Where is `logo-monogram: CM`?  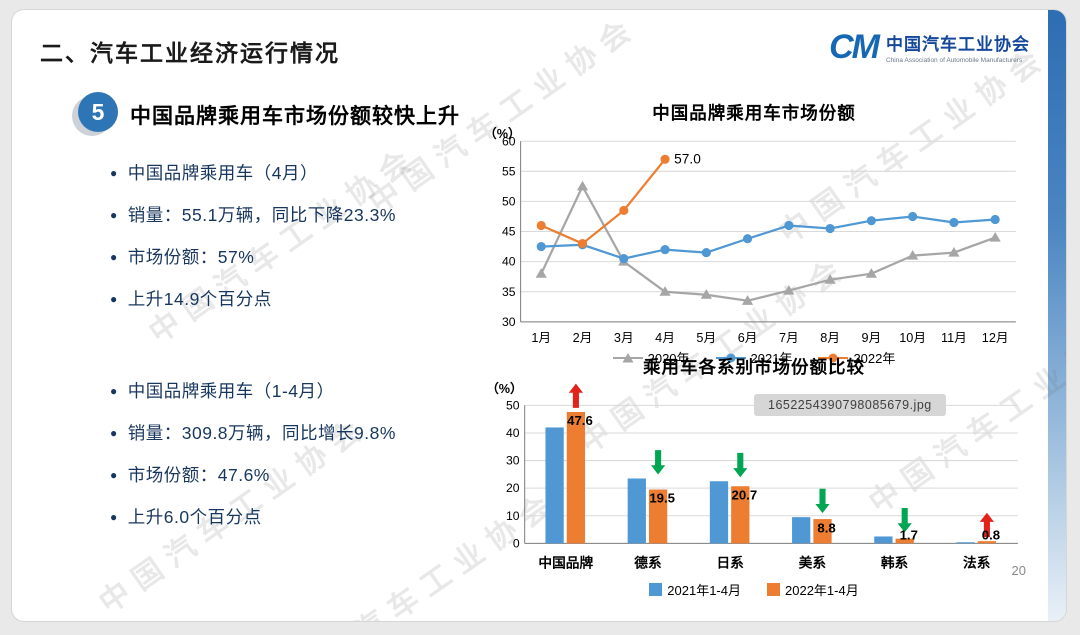
logo-monogram: CM is located at coordinates (854, 47).